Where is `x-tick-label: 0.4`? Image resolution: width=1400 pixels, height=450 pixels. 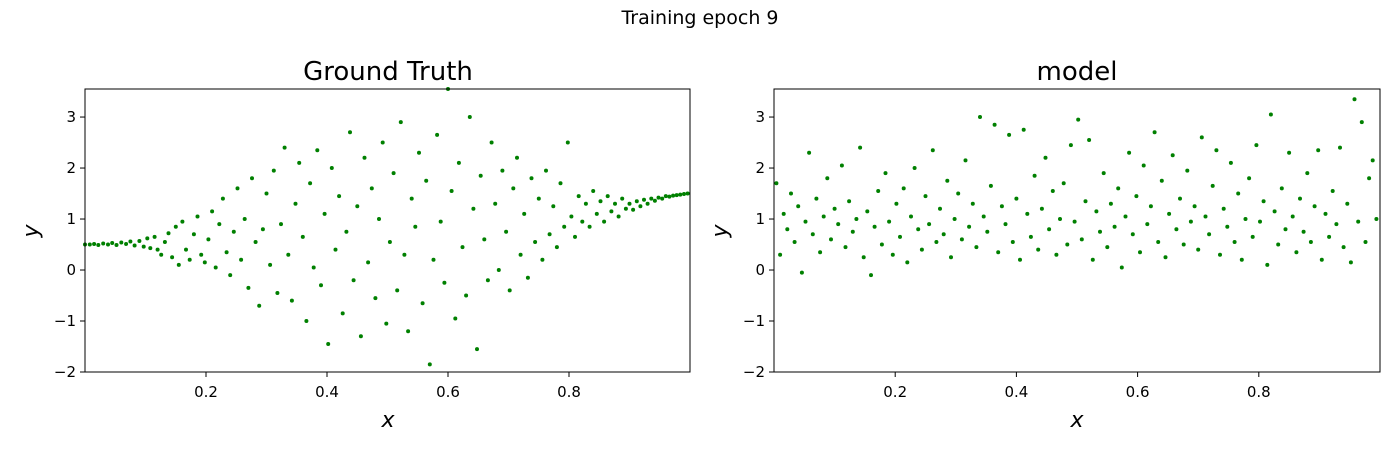
x-tick-label: 0.4 is located at coordinates (327, 392).